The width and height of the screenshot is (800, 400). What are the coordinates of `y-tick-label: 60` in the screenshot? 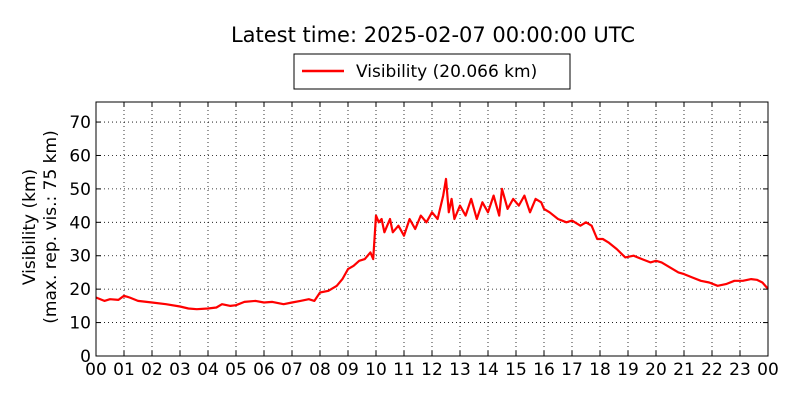 It's located at (80, 156).